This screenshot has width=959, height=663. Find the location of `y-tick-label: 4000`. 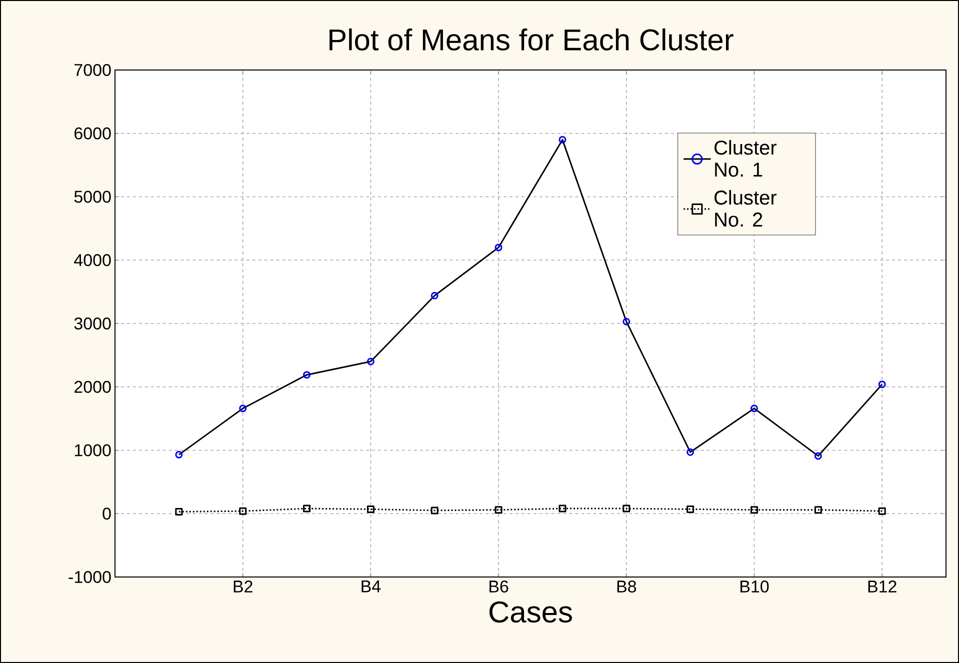

y-tick-label: 4000 is located at coordinates (92, 260).